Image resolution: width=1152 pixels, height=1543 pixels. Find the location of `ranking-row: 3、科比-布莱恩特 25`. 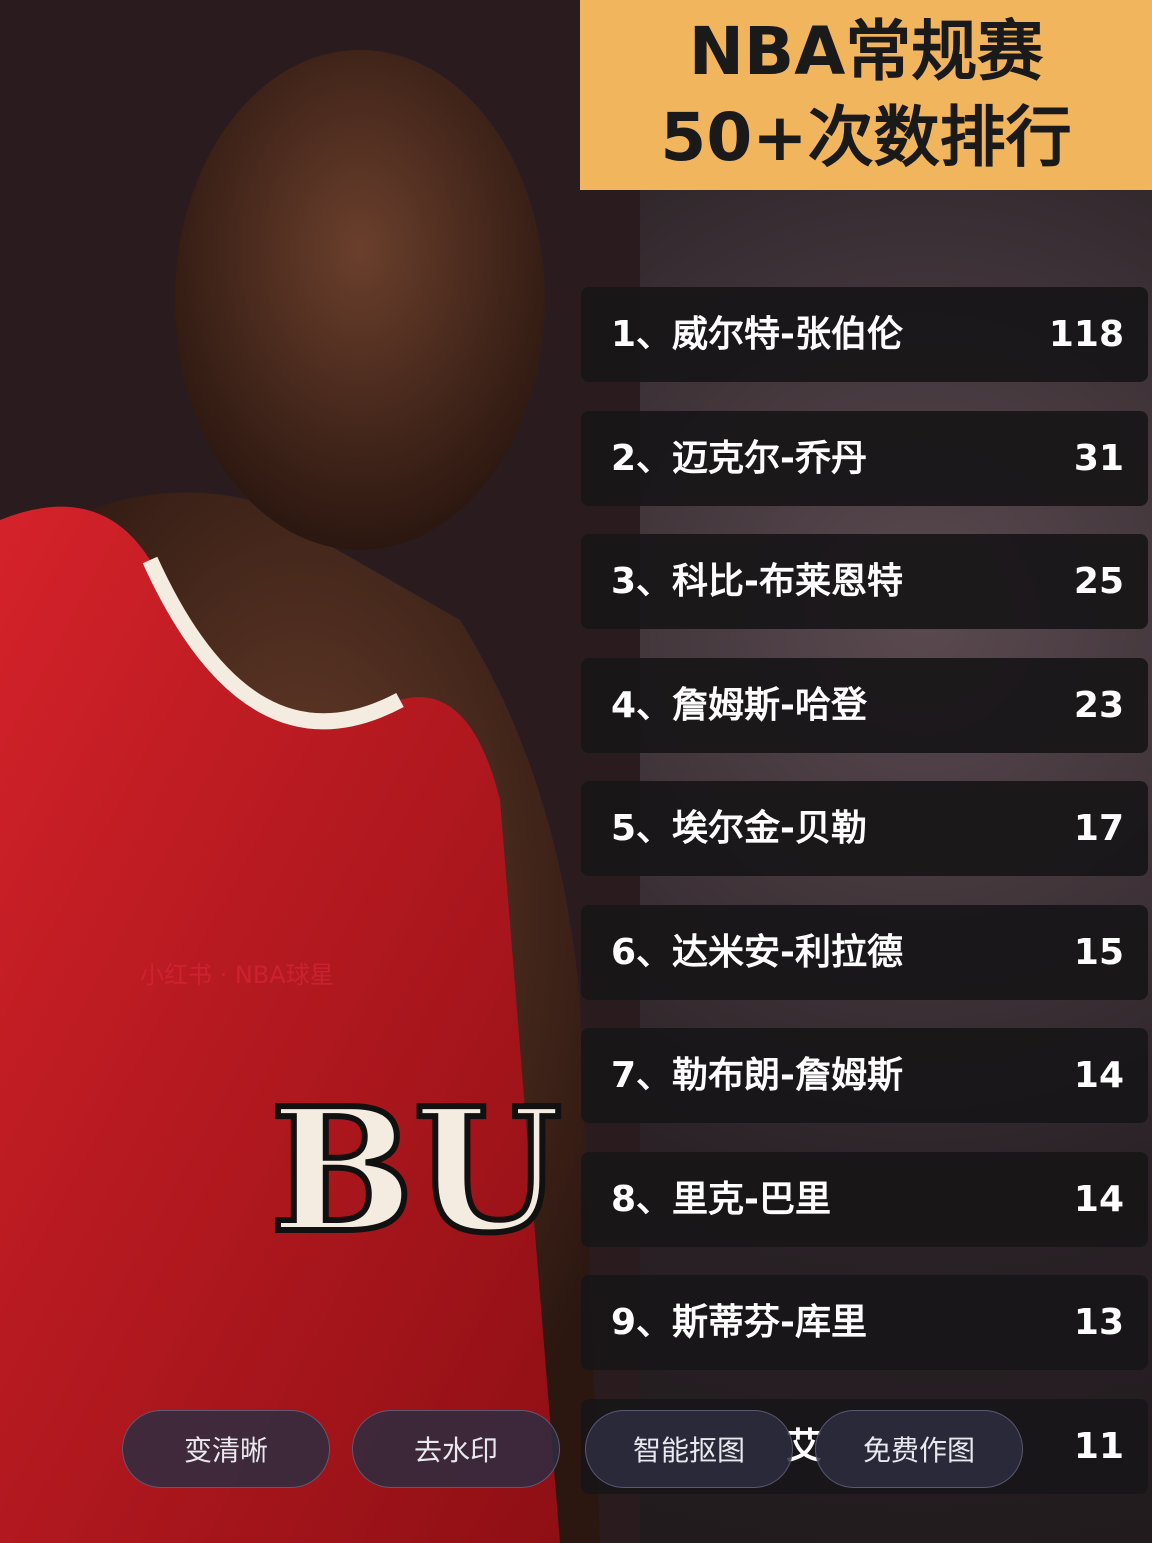

ranking-row: 3、科比-布莱恩特 25 is located at coordinates (864, 581).